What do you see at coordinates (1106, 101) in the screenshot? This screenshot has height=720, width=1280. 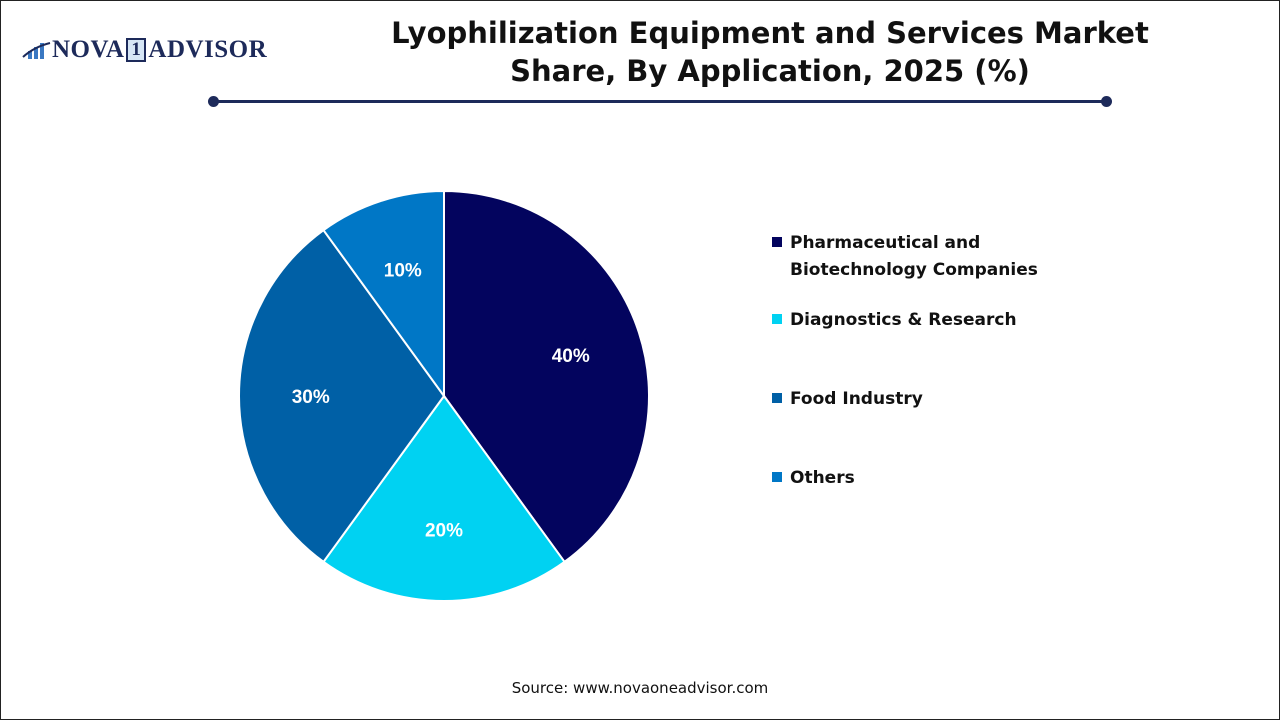 I see `divider-dot-right` at bounding box center [1106, 101].